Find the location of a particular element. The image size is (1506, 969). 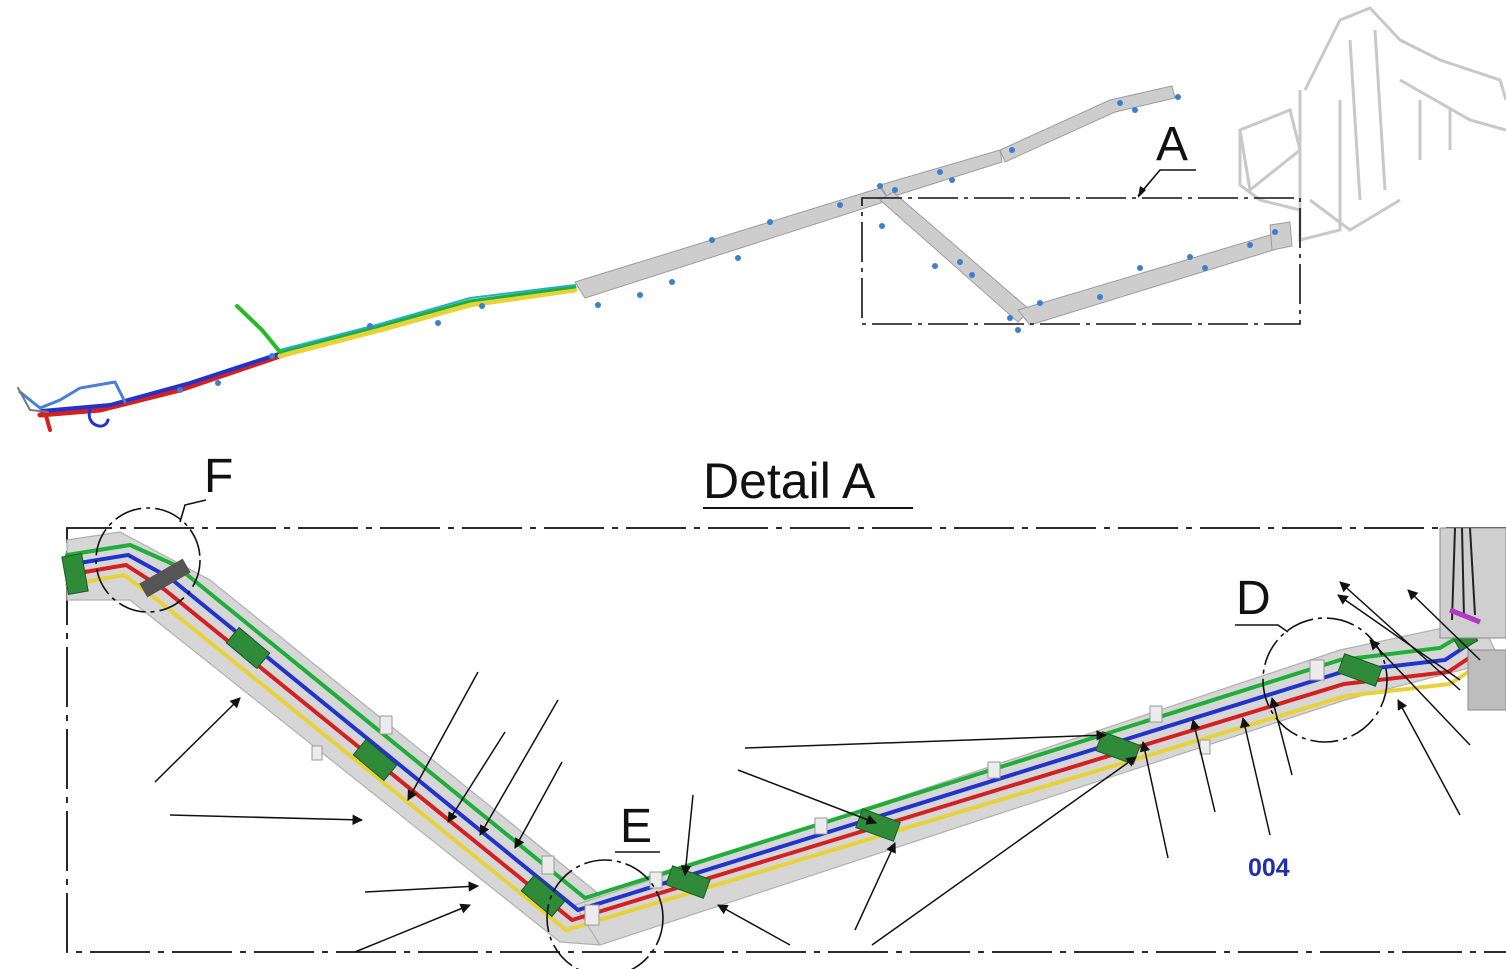

dark-clamp is located at coordinates (165, 578).